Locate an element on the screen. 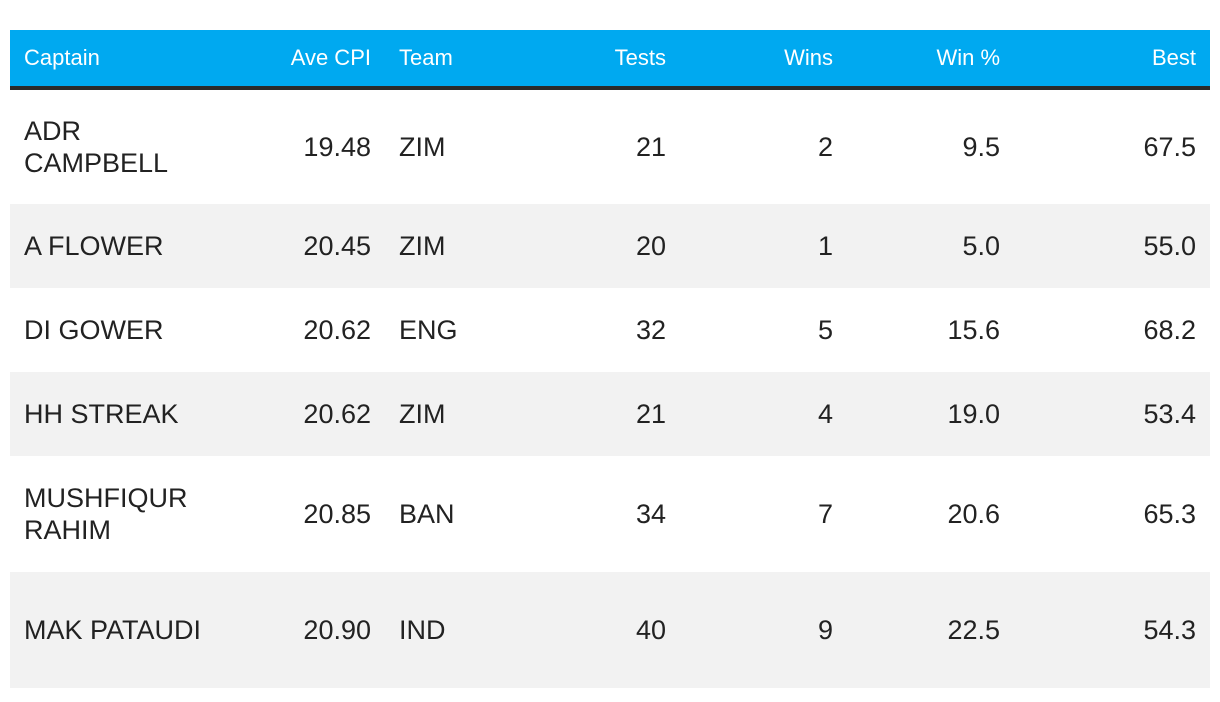  column-header-team: Team is located at coordinates (447, 60).